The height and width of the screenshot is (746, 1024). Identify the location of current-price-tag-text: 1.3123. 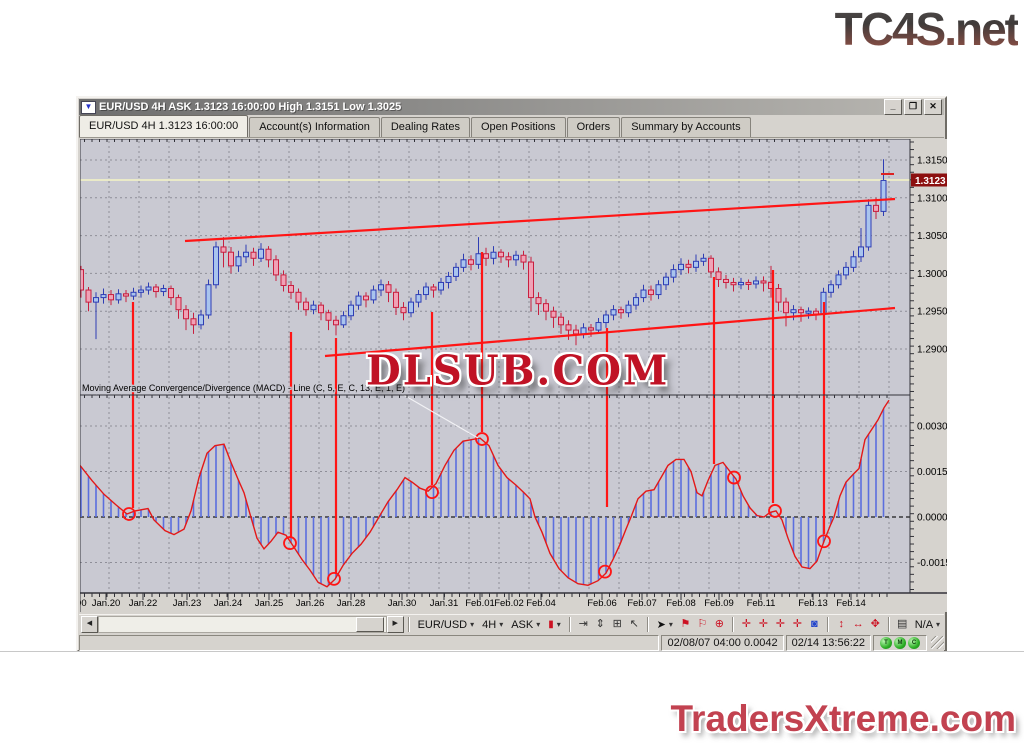
(930, 181).